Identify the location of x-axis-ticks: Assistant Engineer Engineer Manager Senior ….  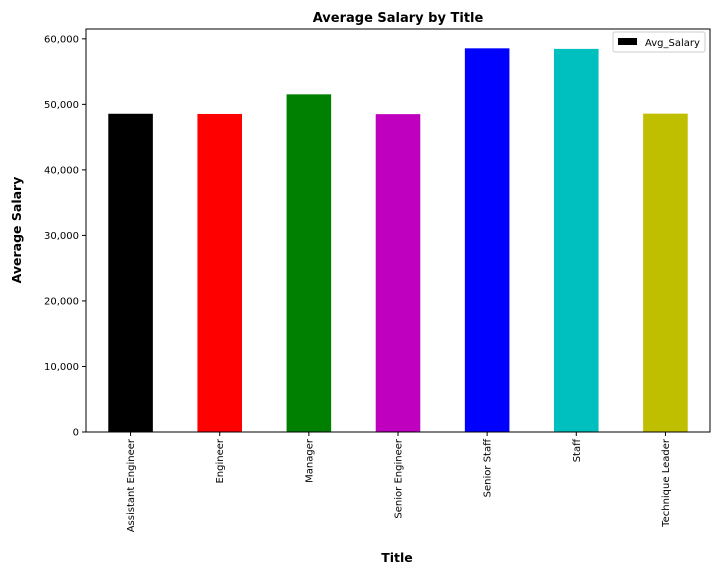
(399, 482).